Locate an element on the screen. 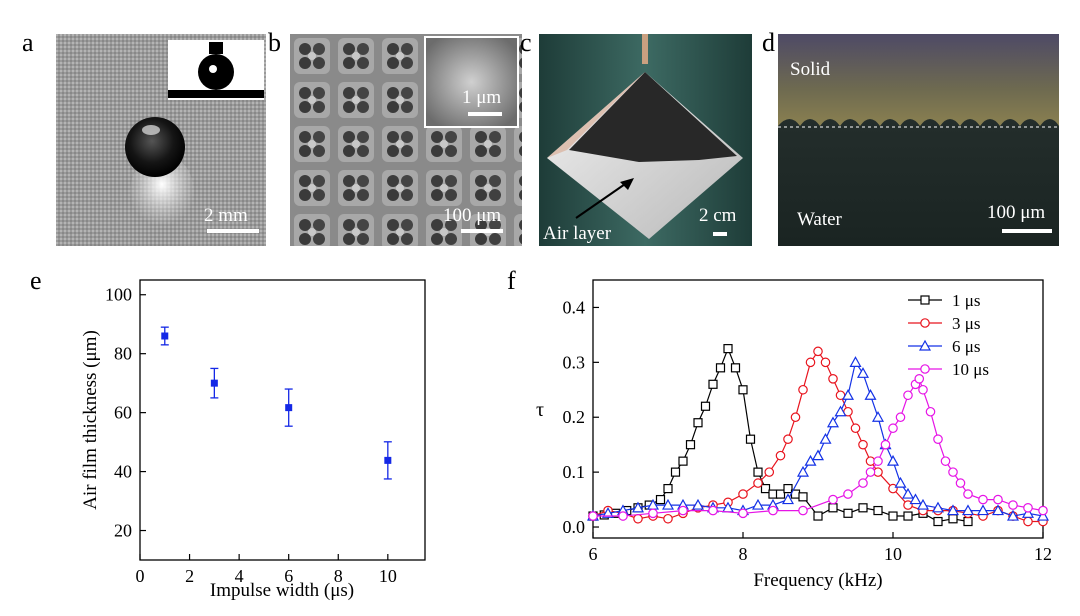  panel-d-scale-label: 100 μm is located at coordinates (1016, 212).